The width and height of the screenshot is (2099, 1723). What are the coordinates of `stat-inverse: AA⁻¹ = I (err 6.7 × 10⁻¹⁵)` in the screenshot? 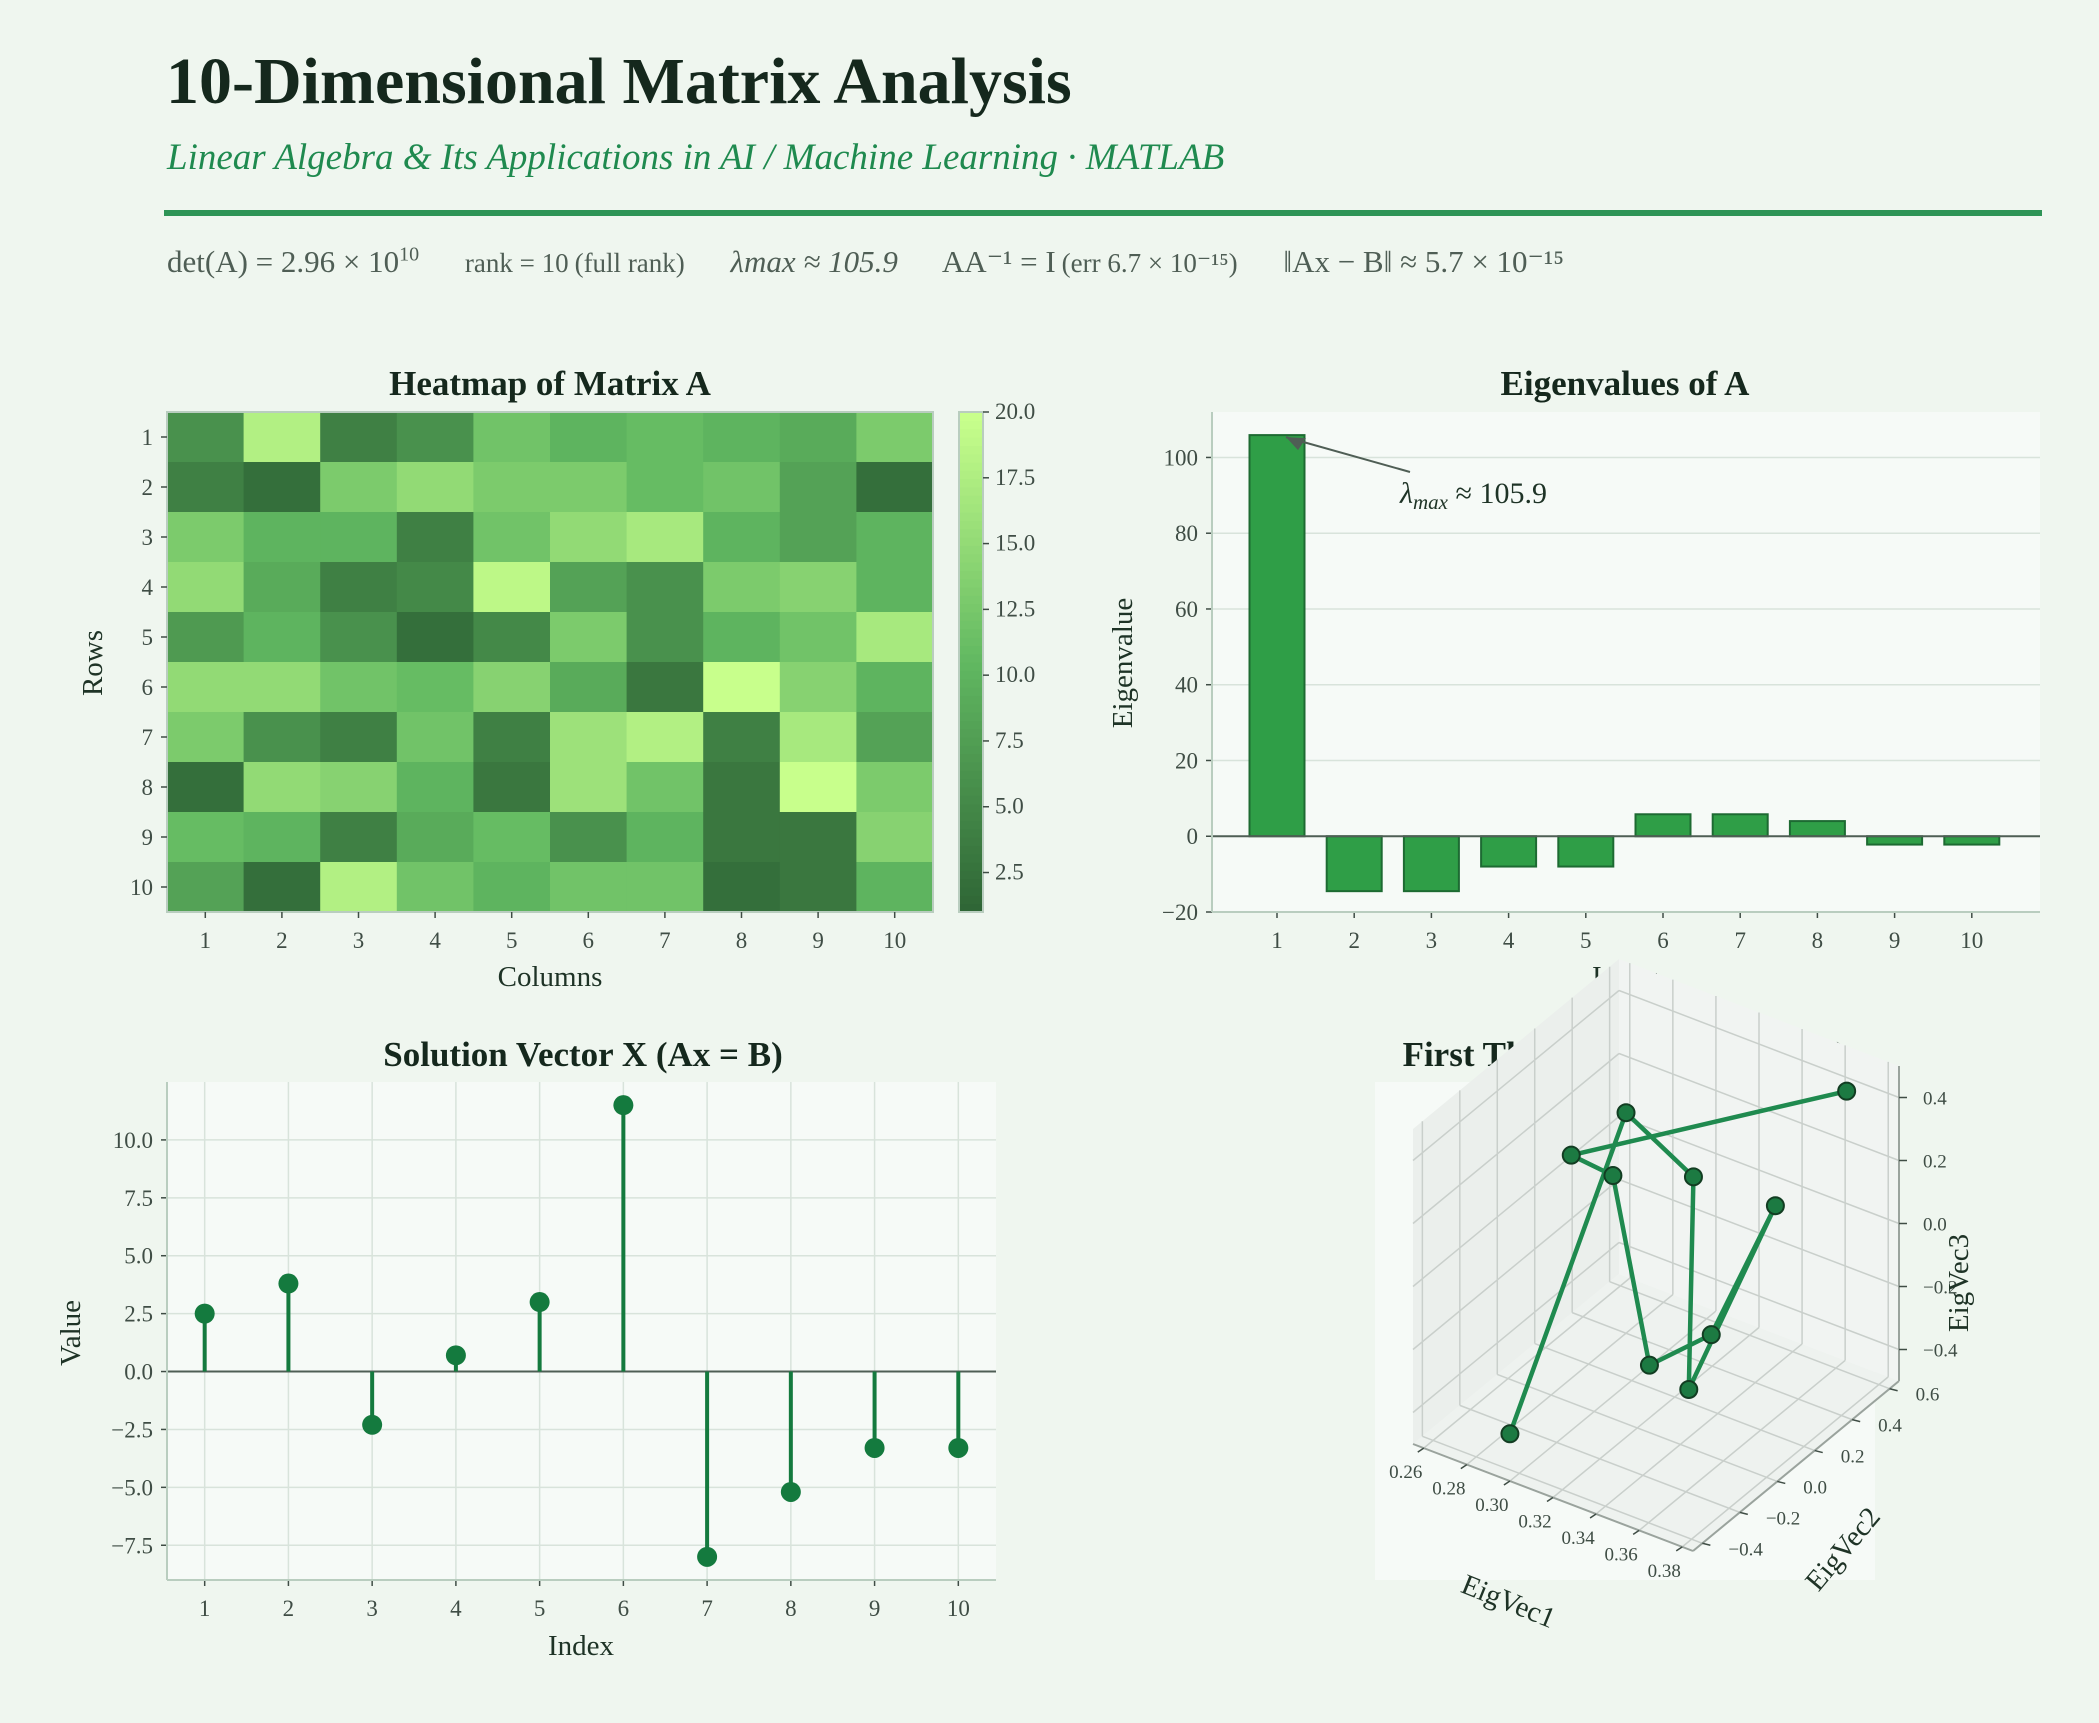 It's located at (1089, 262).